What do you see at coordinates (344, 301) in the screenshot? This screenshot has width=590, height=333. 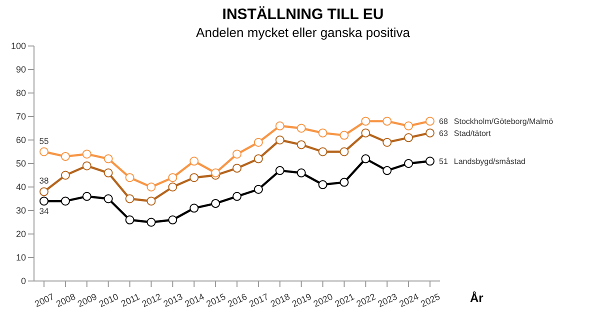 I see `x-tick-label: 2021` at bounding box center [344, 301].